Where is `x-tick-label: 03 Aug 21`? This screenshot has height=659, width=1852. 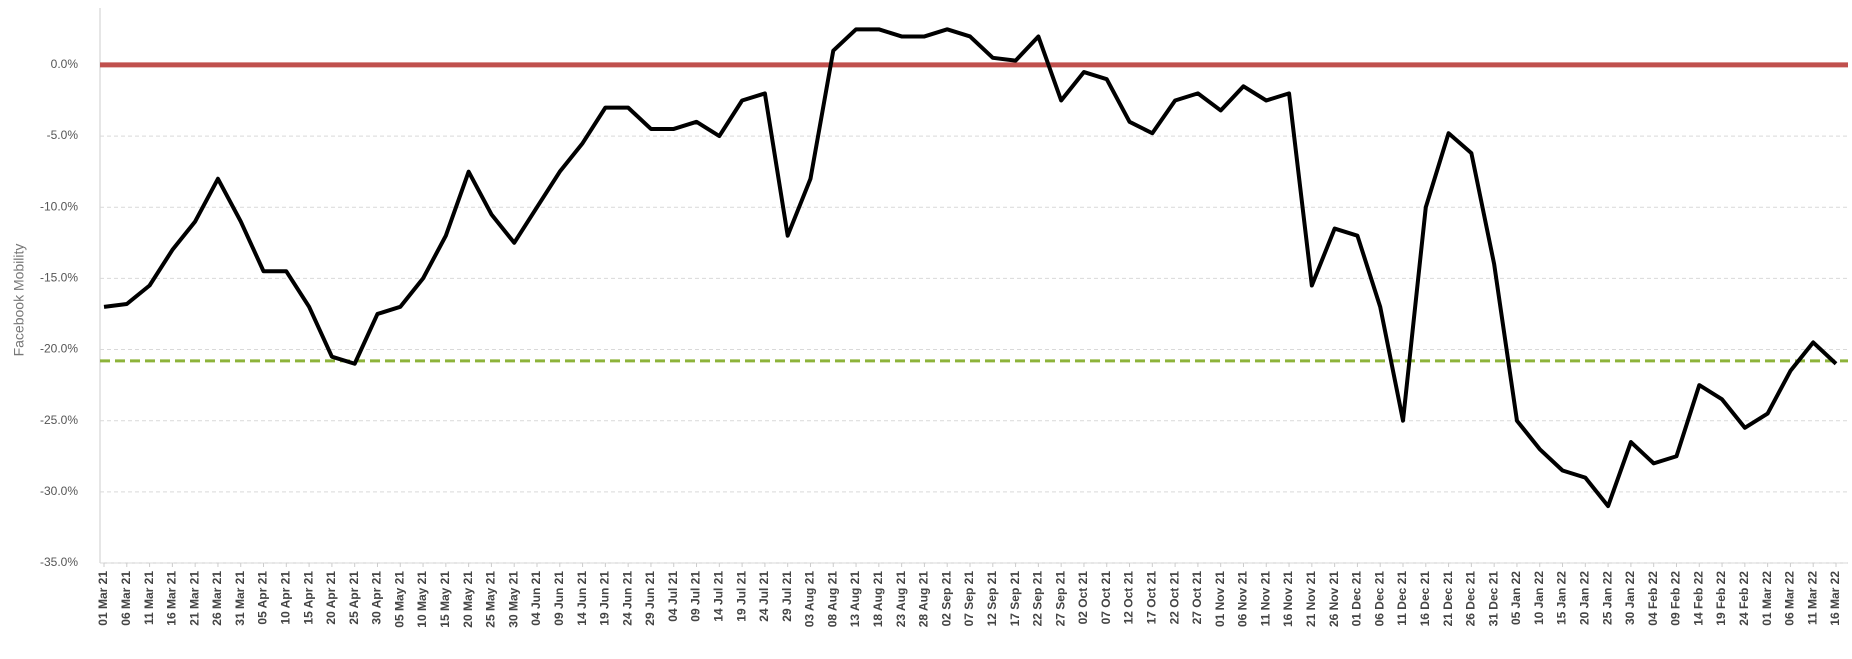
x-tick-label: 03 Aug 21 is located at coordinates (810, 599).